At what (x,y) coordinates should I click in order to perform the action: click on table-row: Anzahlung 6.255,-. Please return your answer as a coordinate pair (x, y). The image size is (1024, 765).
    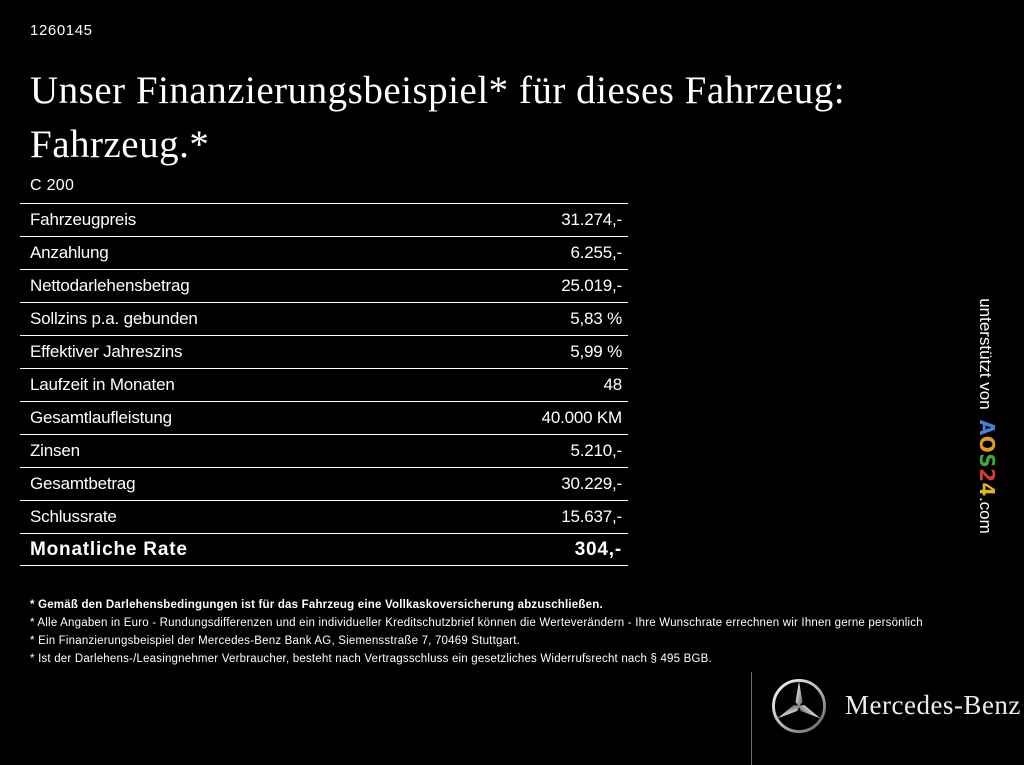
    Looking at the image, I should click on (324, 252).